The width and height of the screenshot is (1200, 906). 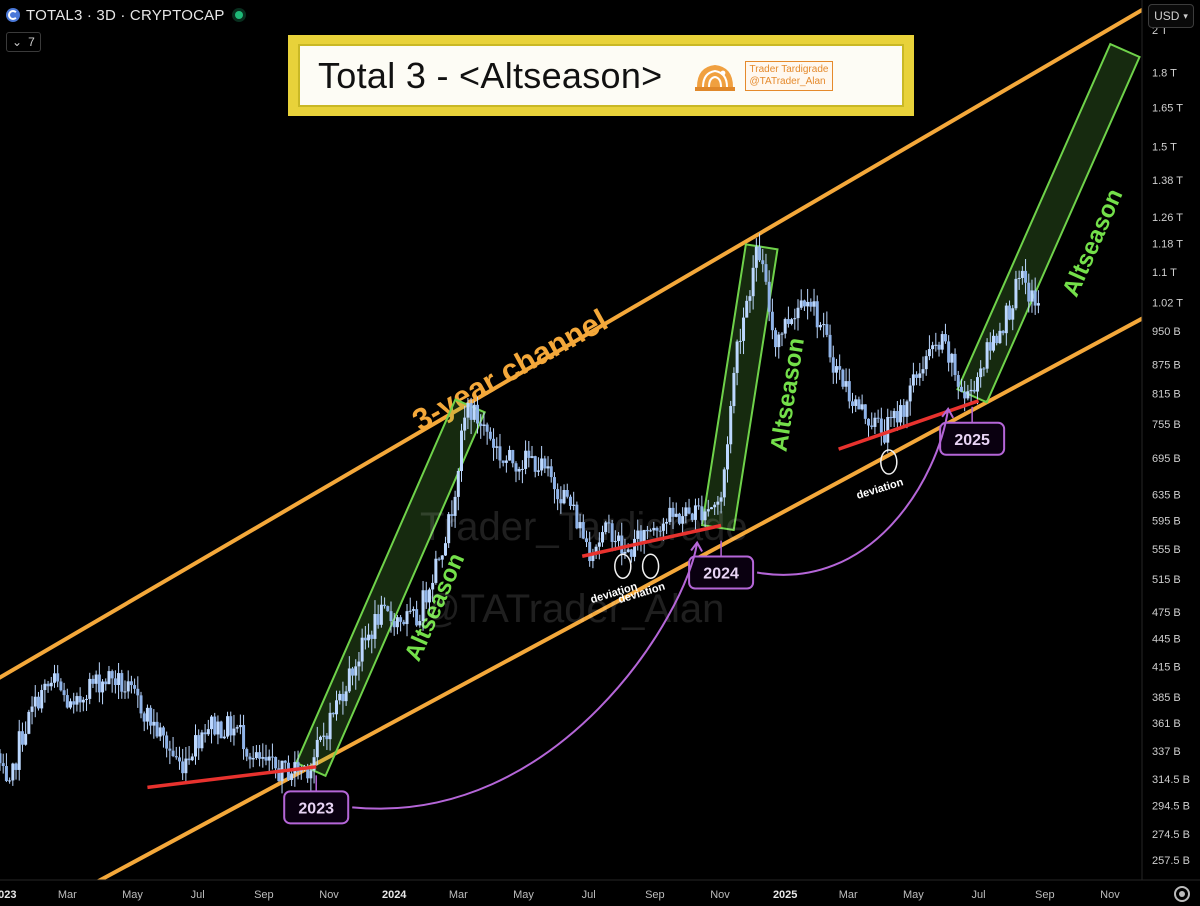 What do you see at coordinates (8, 895) in the screenshot?
I see `time-tick-label: 2023` at bounding box center [8, 895].